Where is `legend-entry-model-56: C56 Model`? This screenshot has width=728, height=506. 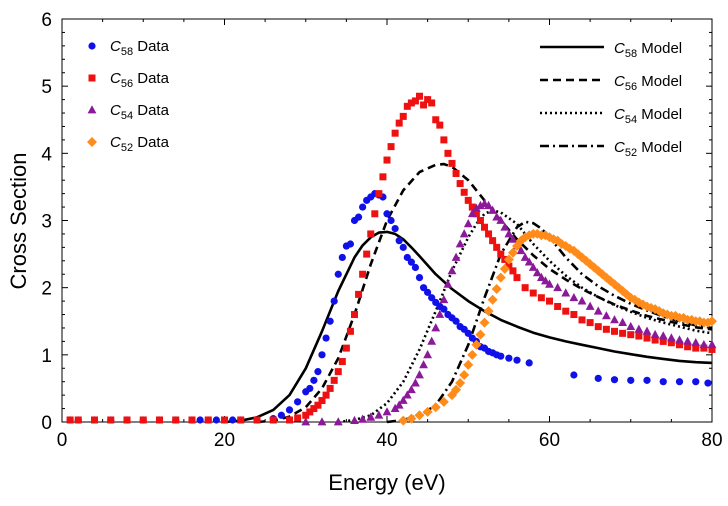 legend-entry-model-56: C56 Model is located at coordinates (611, 83).